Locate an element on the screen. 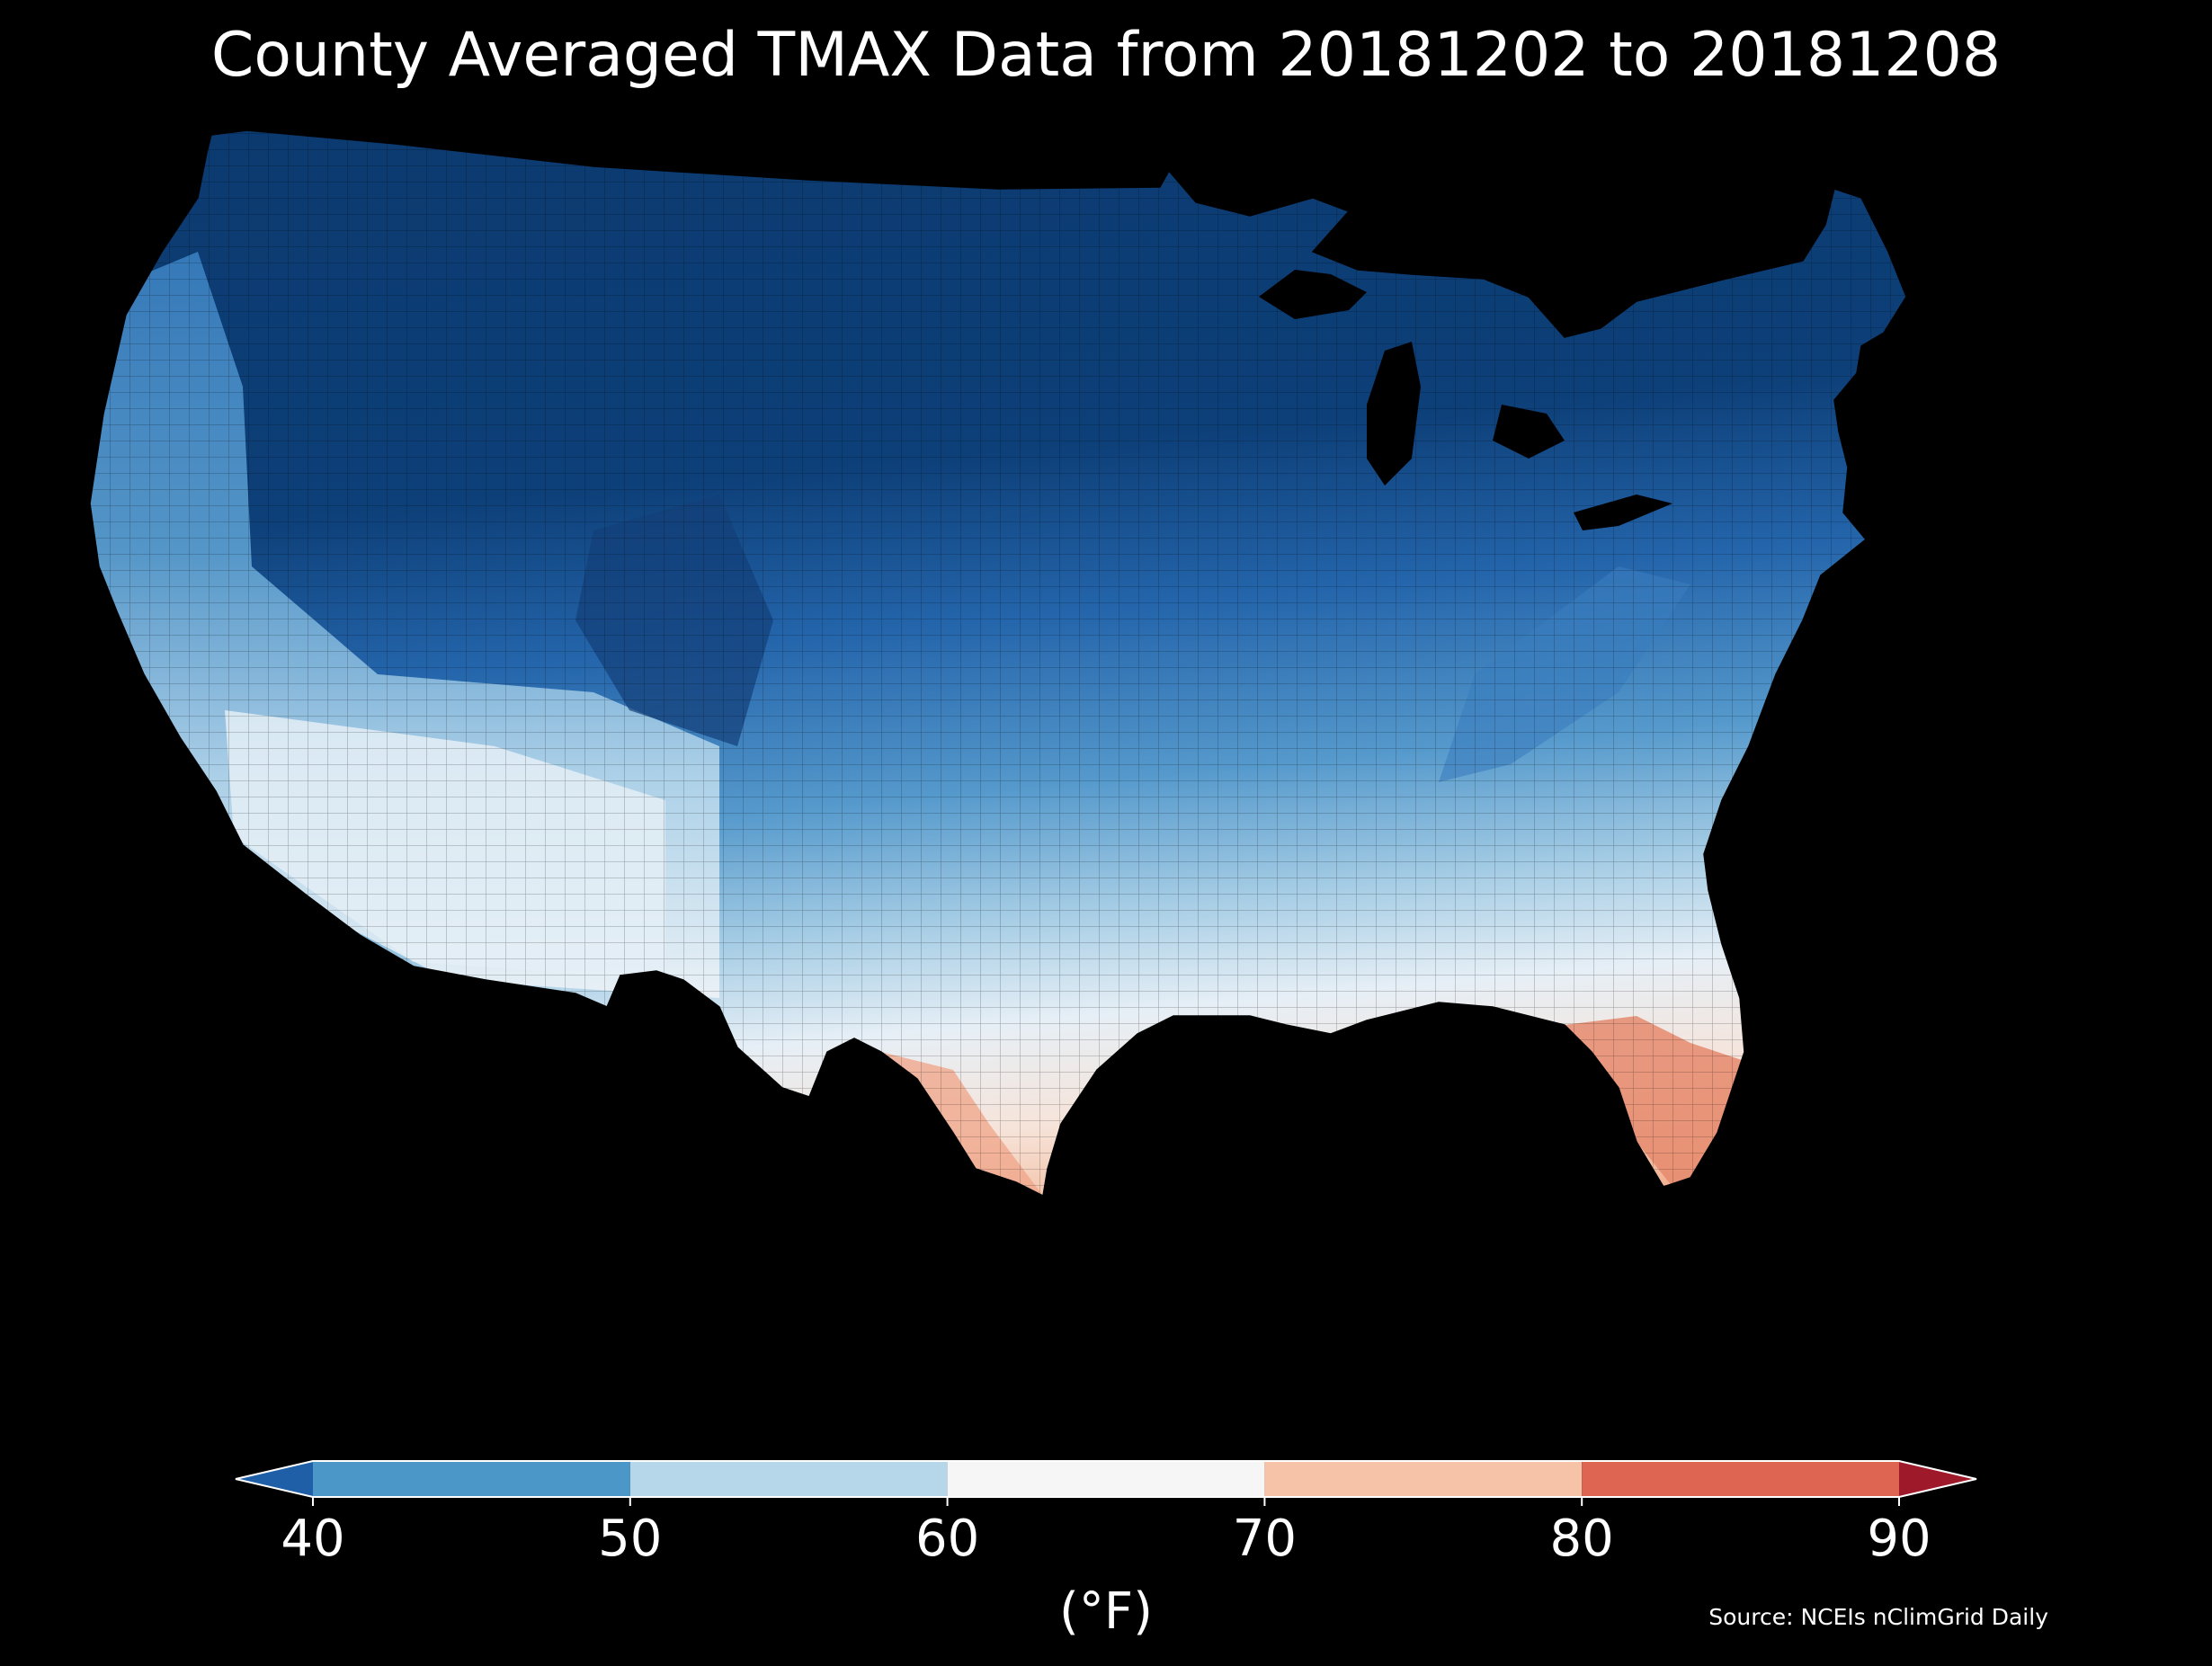 The width and height of the screenshot is (2212, 1666). colorbar-tick-label: 70 is located at coordinates (1265, 1539).